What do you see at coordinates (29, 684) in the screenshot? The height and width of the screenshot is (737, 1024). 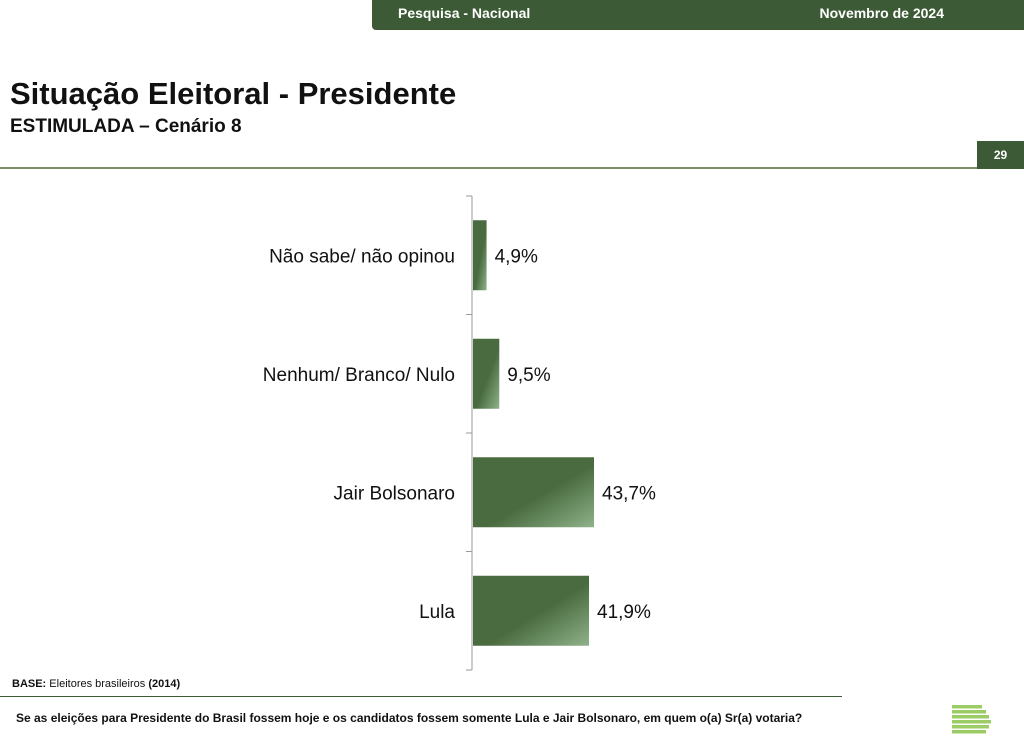 I see `base-label: BASE:` at bounding box center [29, 684].